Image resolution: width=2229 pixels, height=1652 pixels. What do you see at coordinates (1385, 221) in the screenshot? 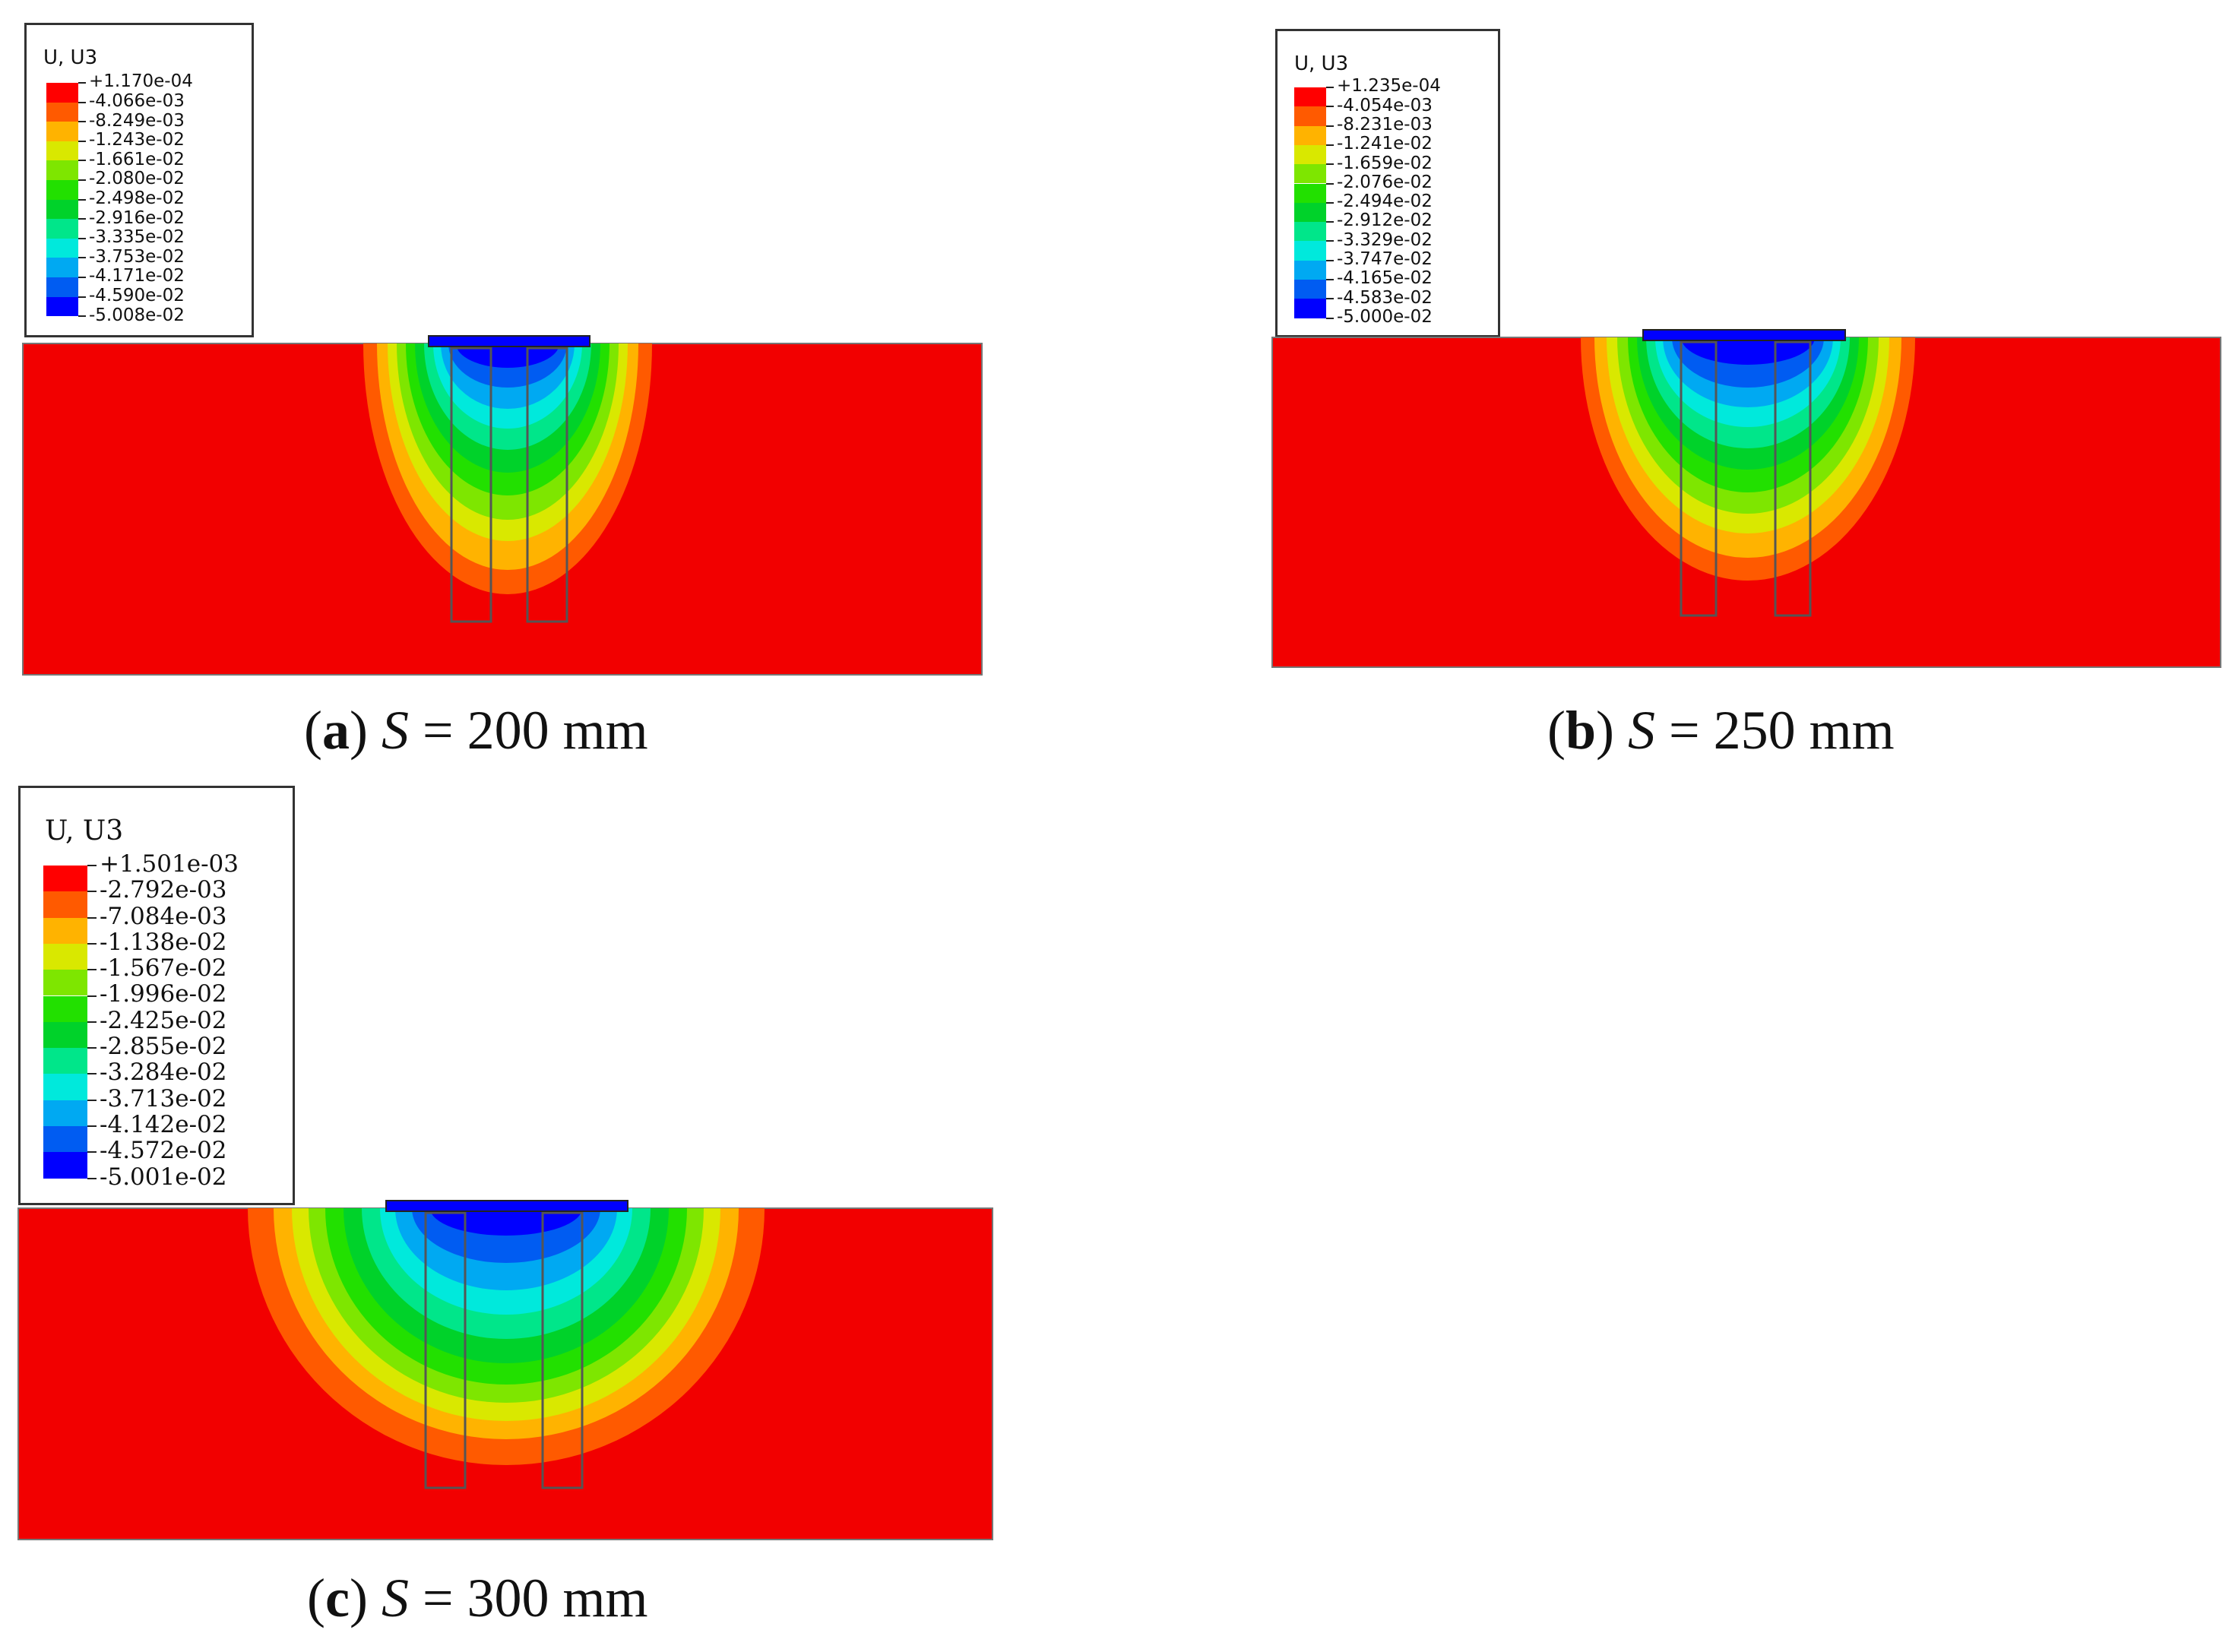
I see `legend-value: -2.912e-02` at bounding box center [1385, 221].